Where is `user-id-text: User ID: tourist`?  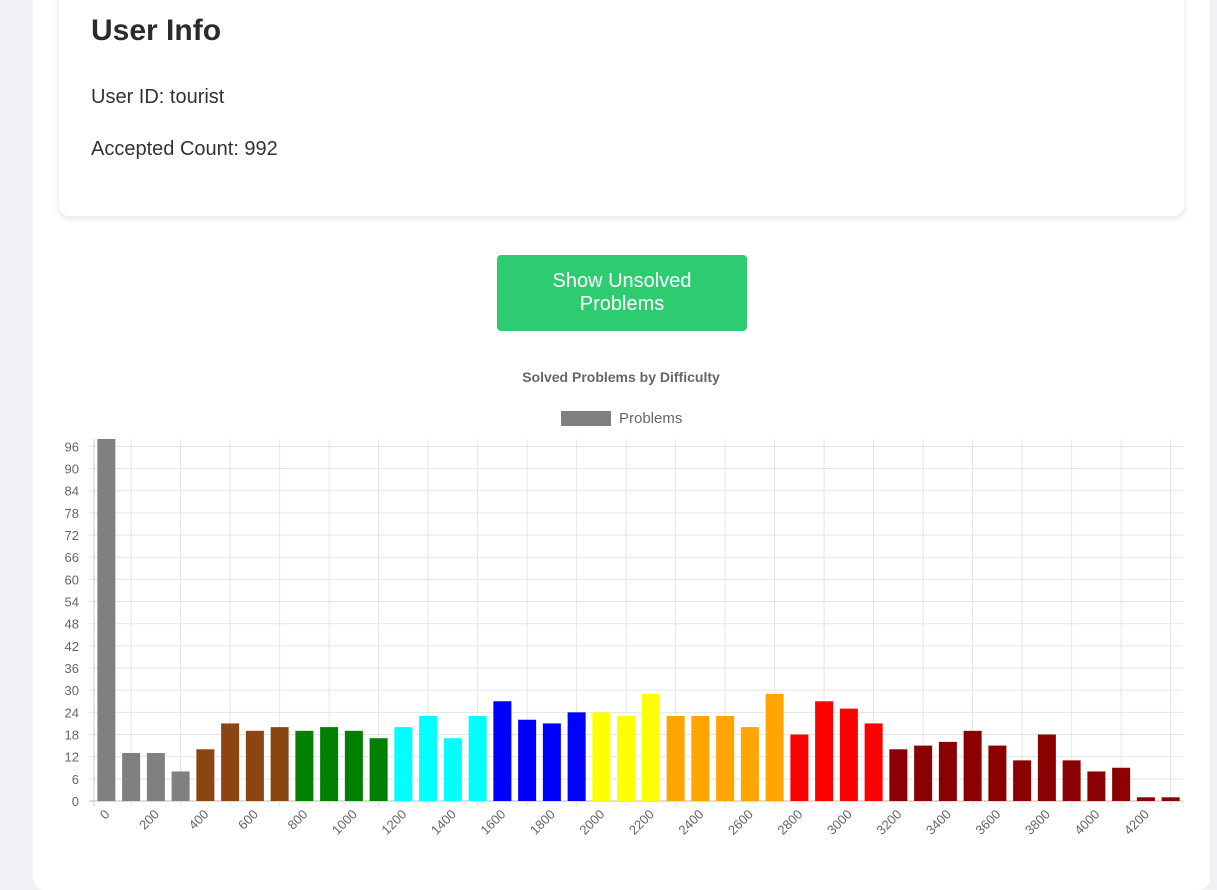 user-id-text: User ID: tourist is located at coordinates (158, 97).